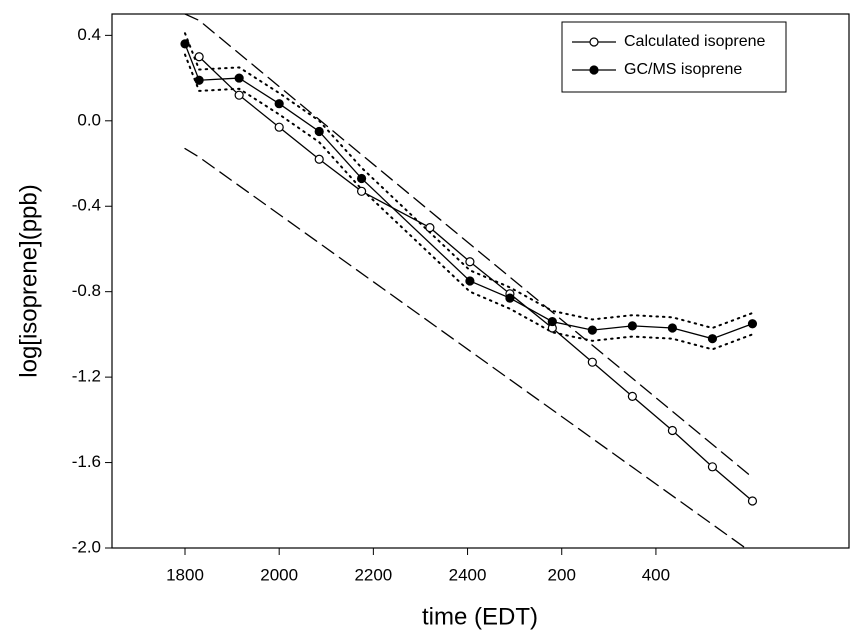 This screenshot has height=637, width=852. What do you see at coordinates (480, 616) in the screenshot?
I see `x-axis-title: time (EDT)` at bounding box center [480, 616].